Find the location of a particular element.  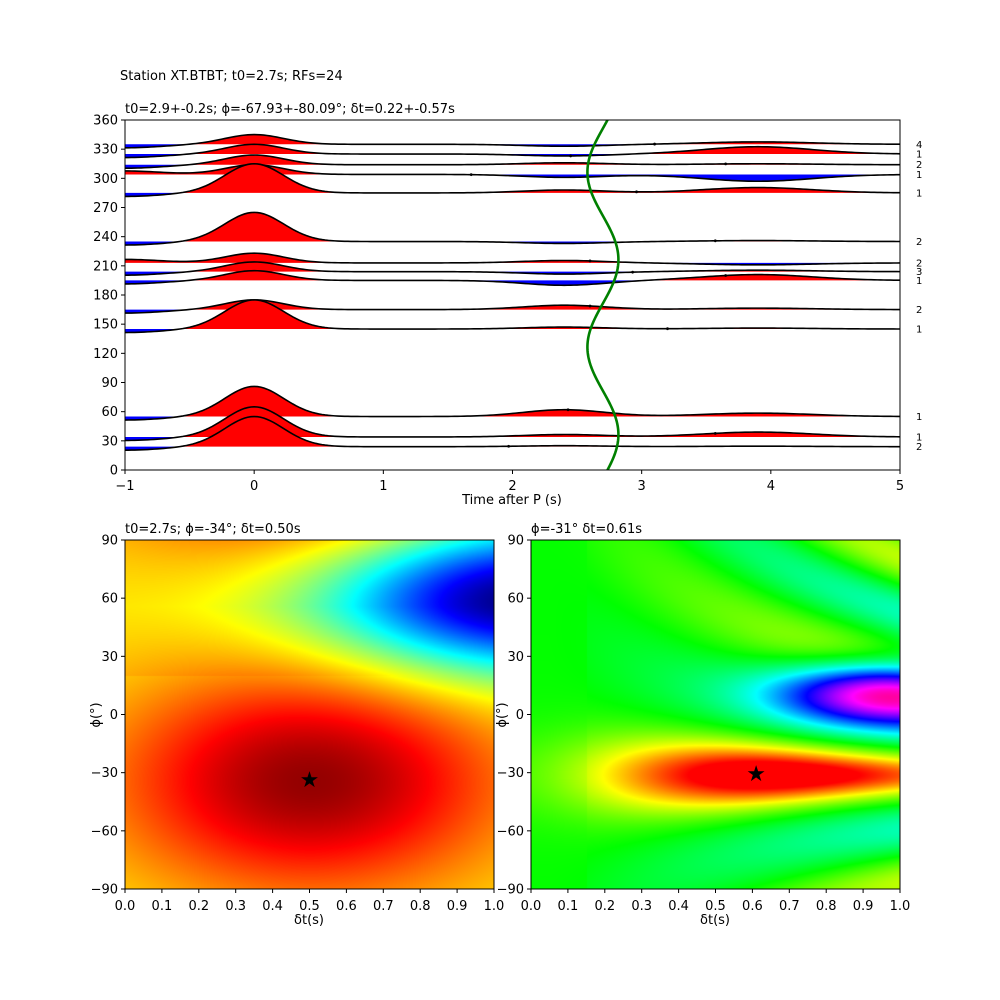

t0-curve is located at coordinates (603, 295).